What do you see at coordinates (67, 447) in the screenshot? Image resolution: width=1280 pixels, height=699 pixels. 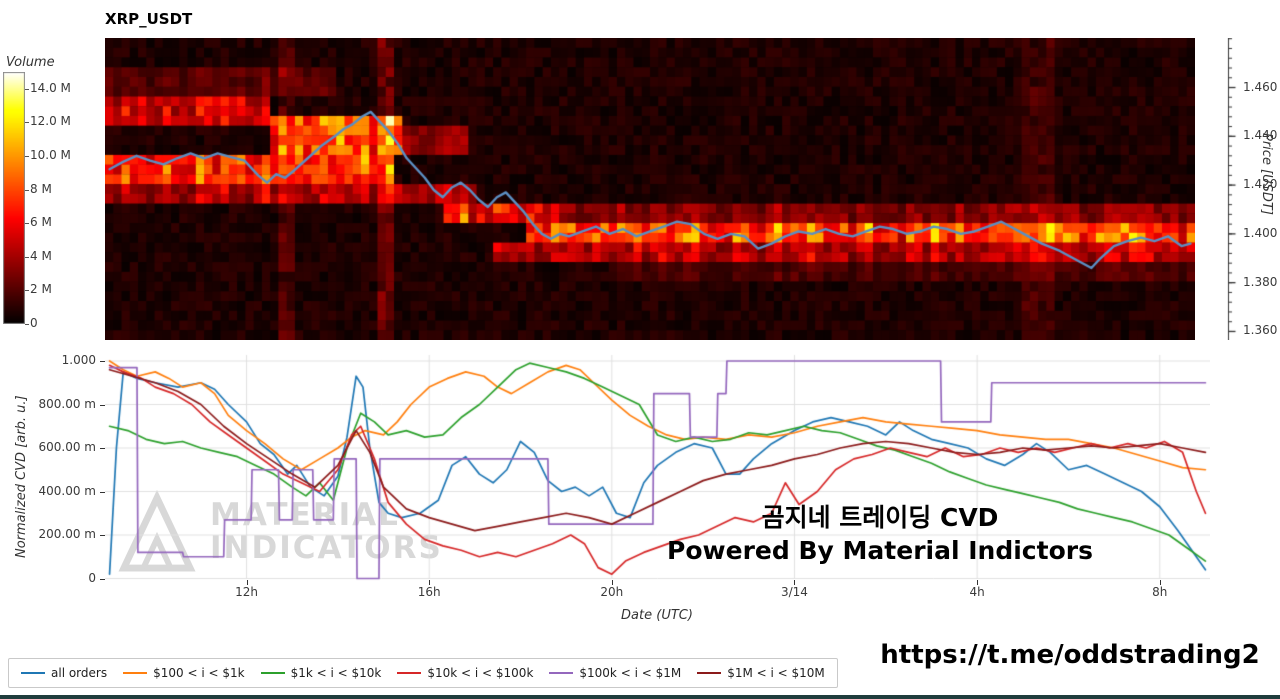 I see `y-tick-label: 600.00 m` at bounding box center [67, 447].